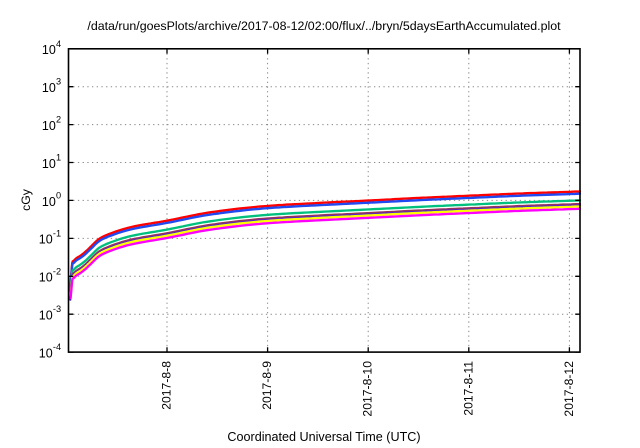  What do you see at coordinates (569, 389) in the screenshot?
I see `svg-text: 2017-8-12` at bounding box center [569, 389].